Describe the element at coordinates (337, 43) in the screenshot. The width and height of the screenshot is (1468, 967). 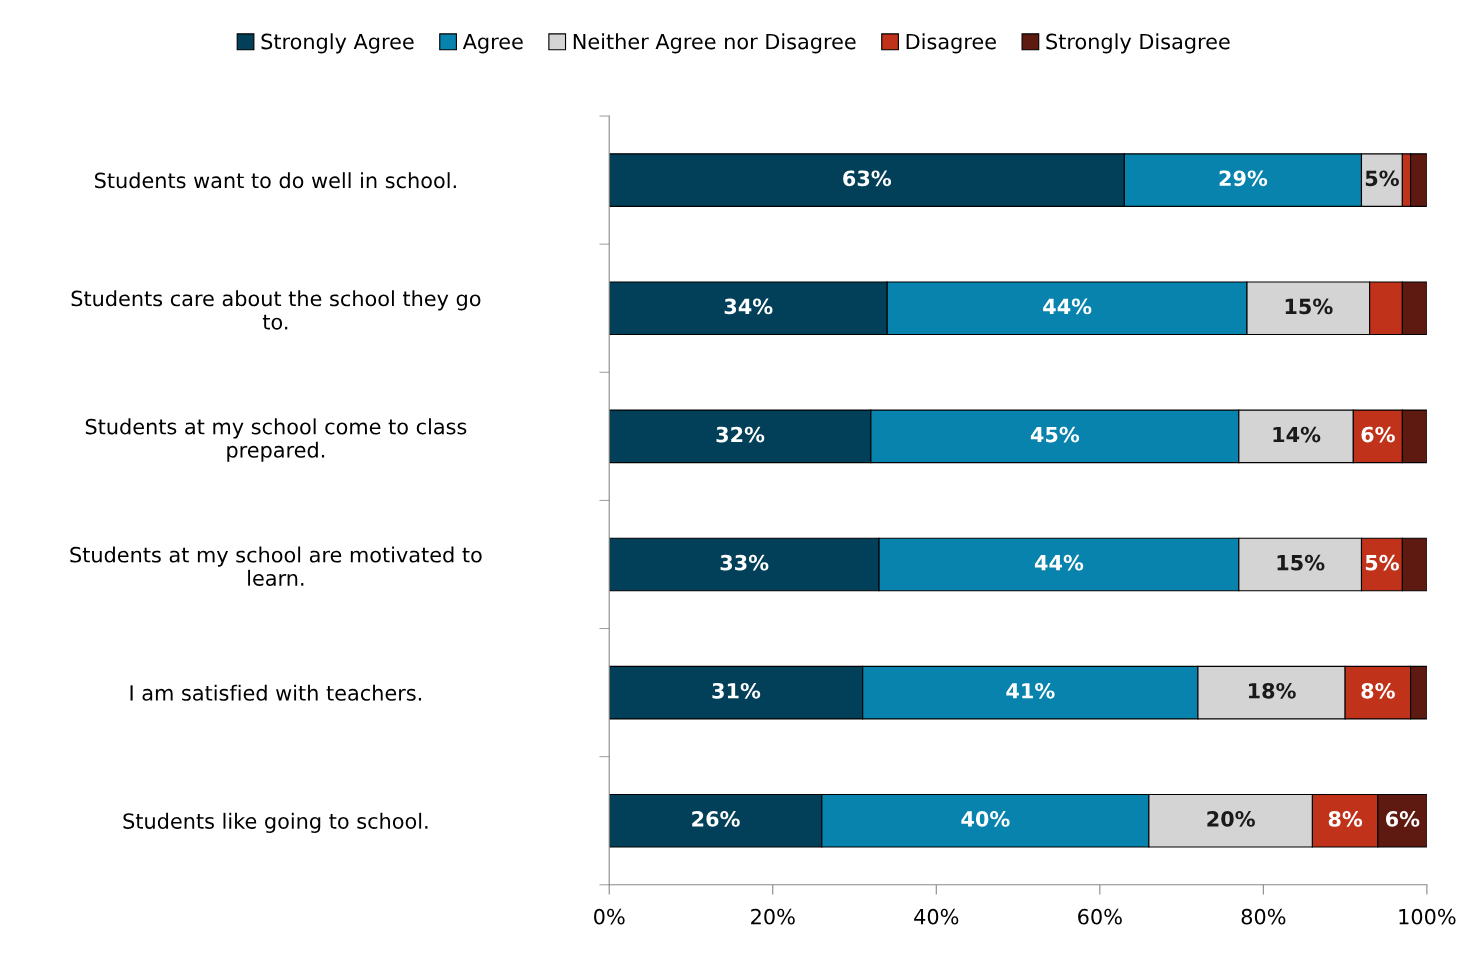
I see `legend-label: Strongly Agree` at that location.